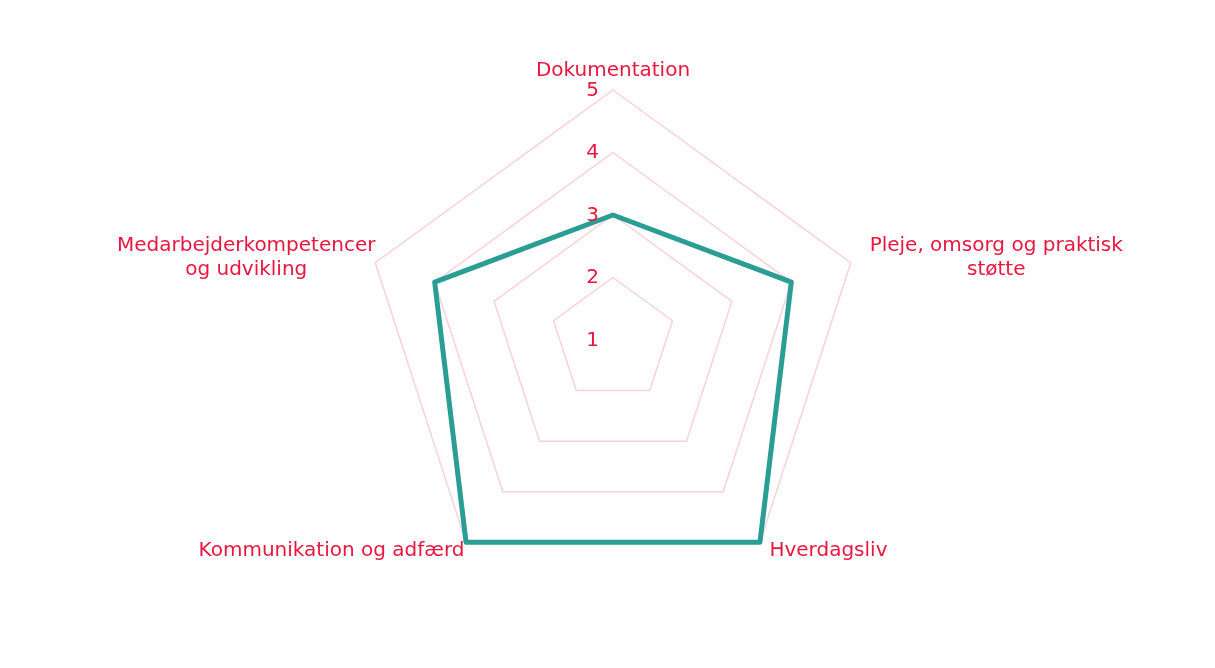 This screenshot has width=1215, height=668. What do you see at coordinates (331, 549) in the screenshot?
I see `spoke-label: Kommunikation og adfærd` at bounding box center [331, 549].